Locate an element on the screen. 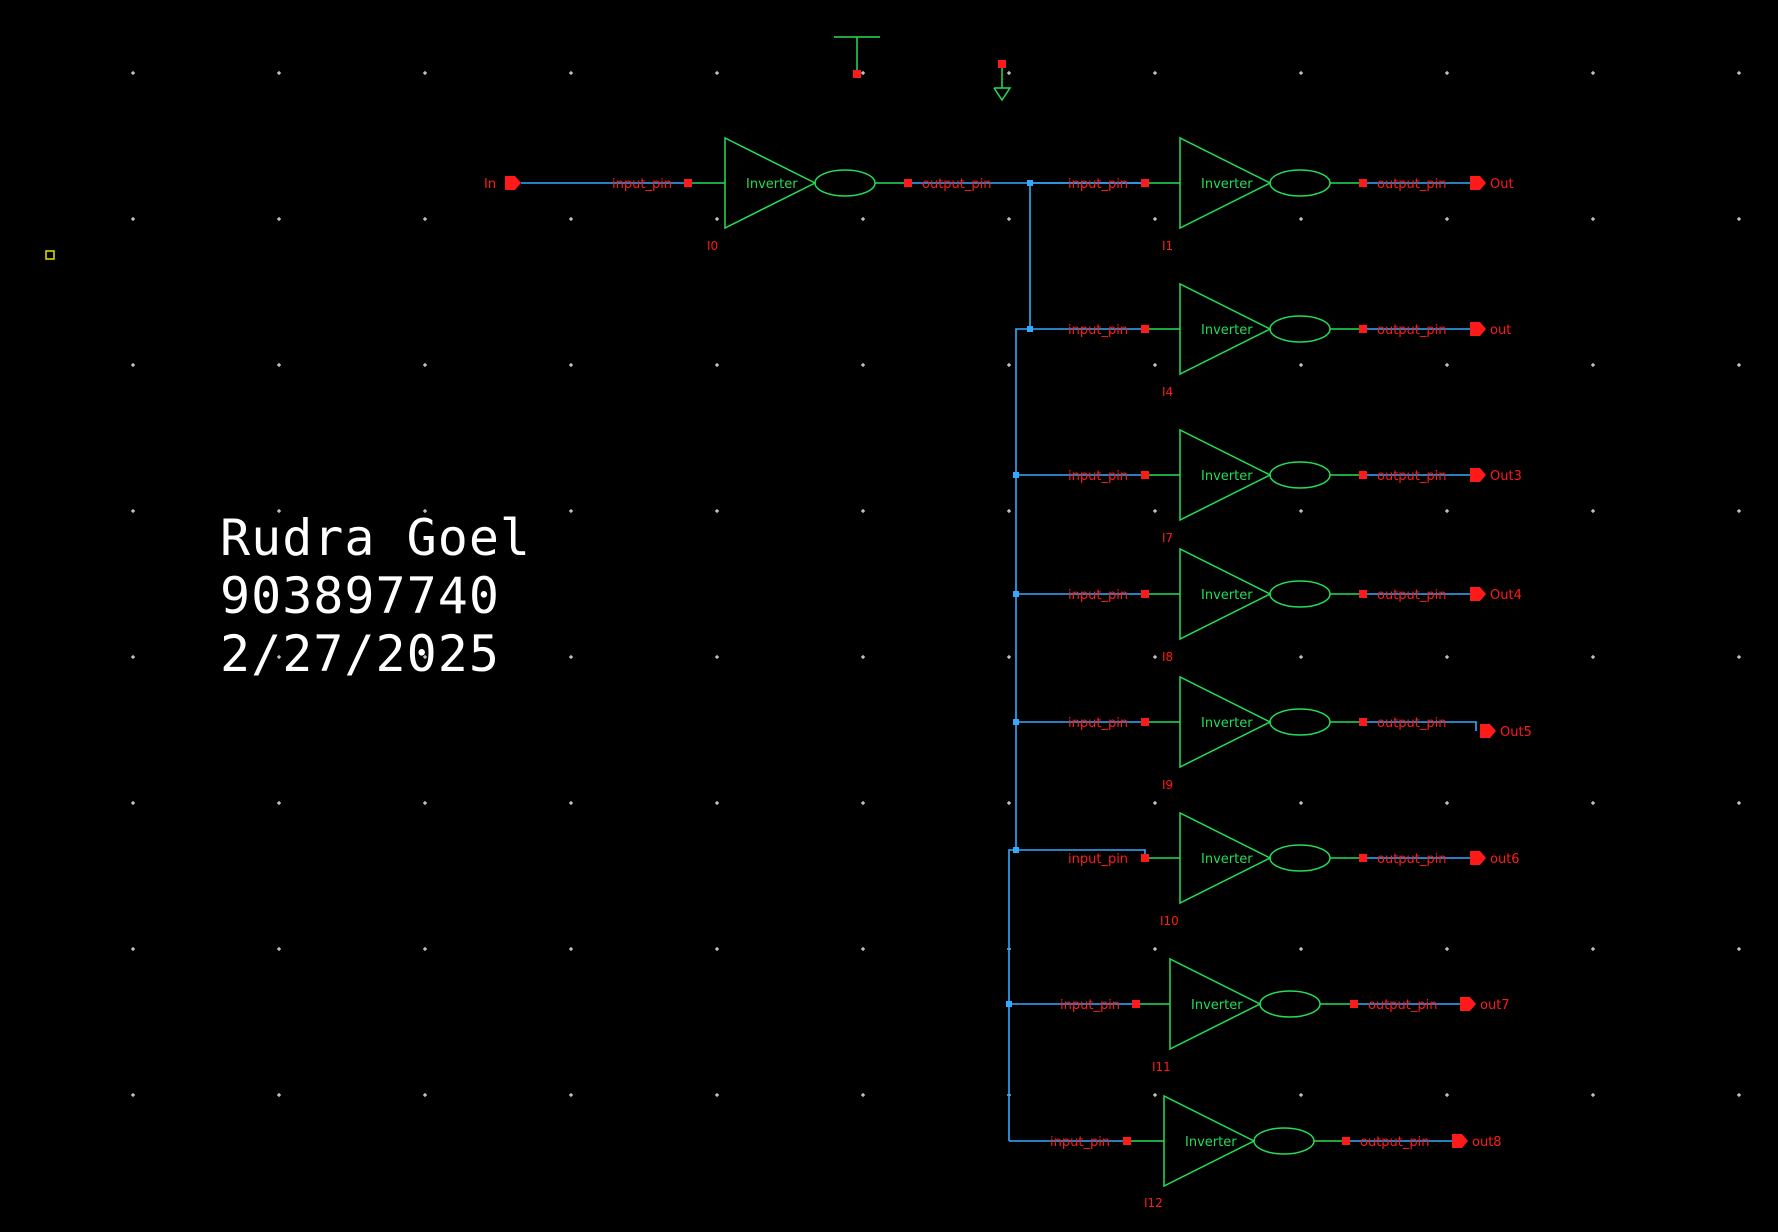  output-port-out8 is located at coordinates (1460, 1141).